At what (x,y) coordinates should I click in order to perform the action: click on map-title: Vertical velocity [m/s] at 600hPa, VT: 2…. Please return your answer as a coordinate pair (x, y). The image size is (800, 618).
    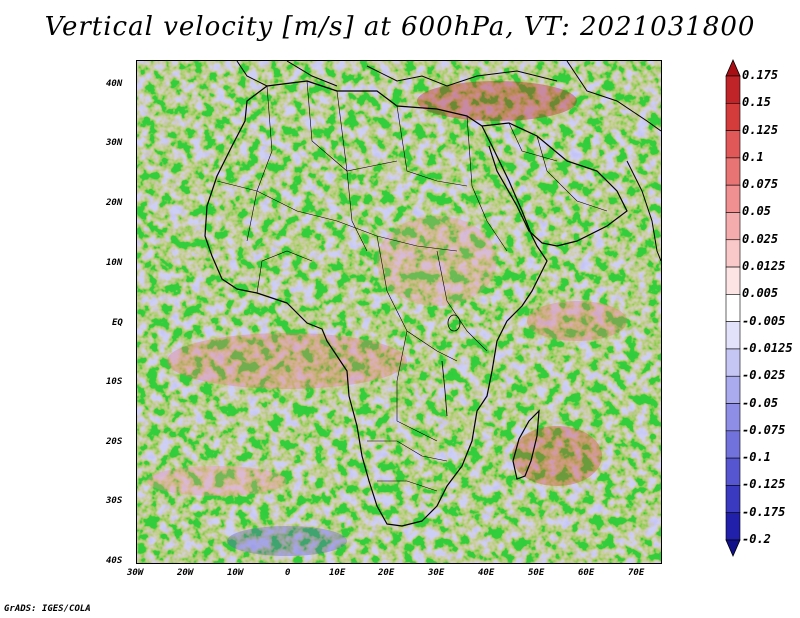
    Looking at the image, I should click on (400, 27).